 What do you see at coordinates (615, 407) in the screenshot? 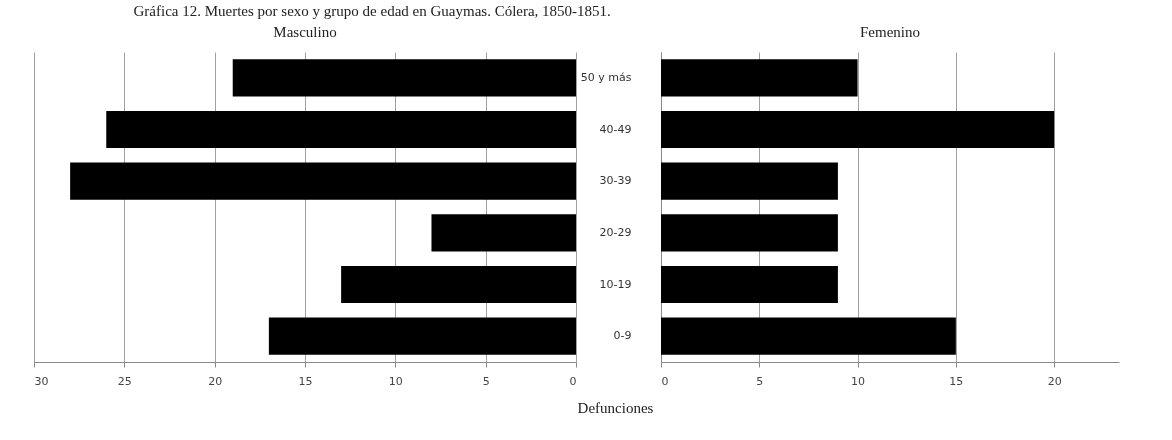
I see `x-axis-title: Defunciones` at bounding box center [615, 407].